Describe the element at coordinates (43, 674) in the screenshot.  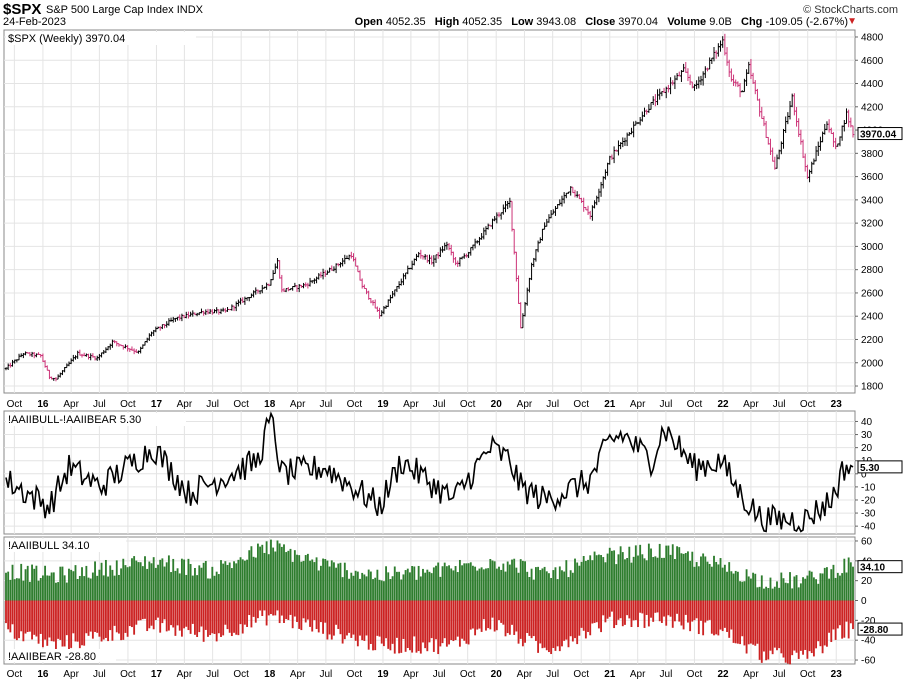
I see `x-year-label: 16` at that location.